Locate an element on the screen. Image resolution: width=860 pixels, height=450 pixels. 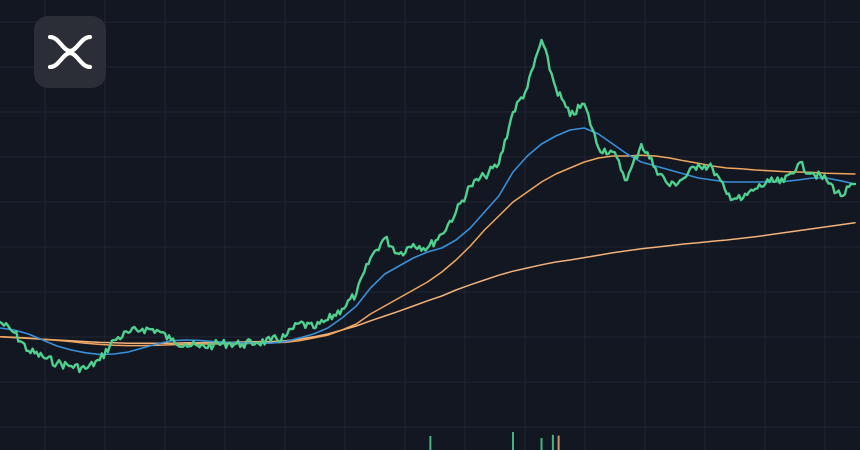
xrp-logo-tile is located at coordinates (70, 52).